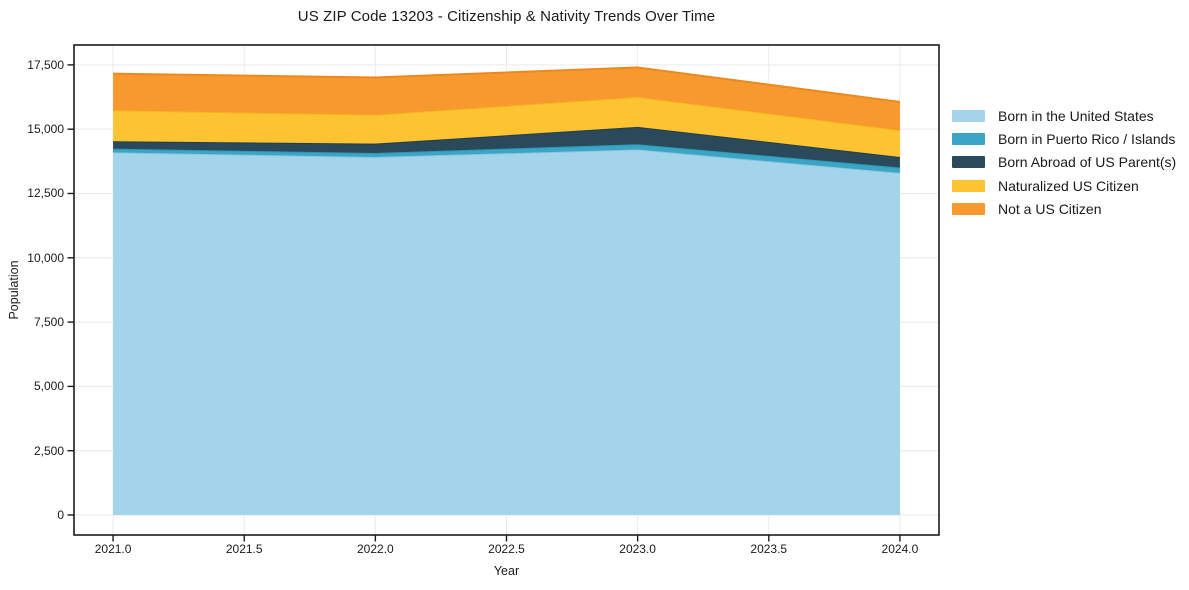 The height and width of the screenshot is (590, 1189). I want to click on x-tick-label: 2021.0, so click(113, 549).